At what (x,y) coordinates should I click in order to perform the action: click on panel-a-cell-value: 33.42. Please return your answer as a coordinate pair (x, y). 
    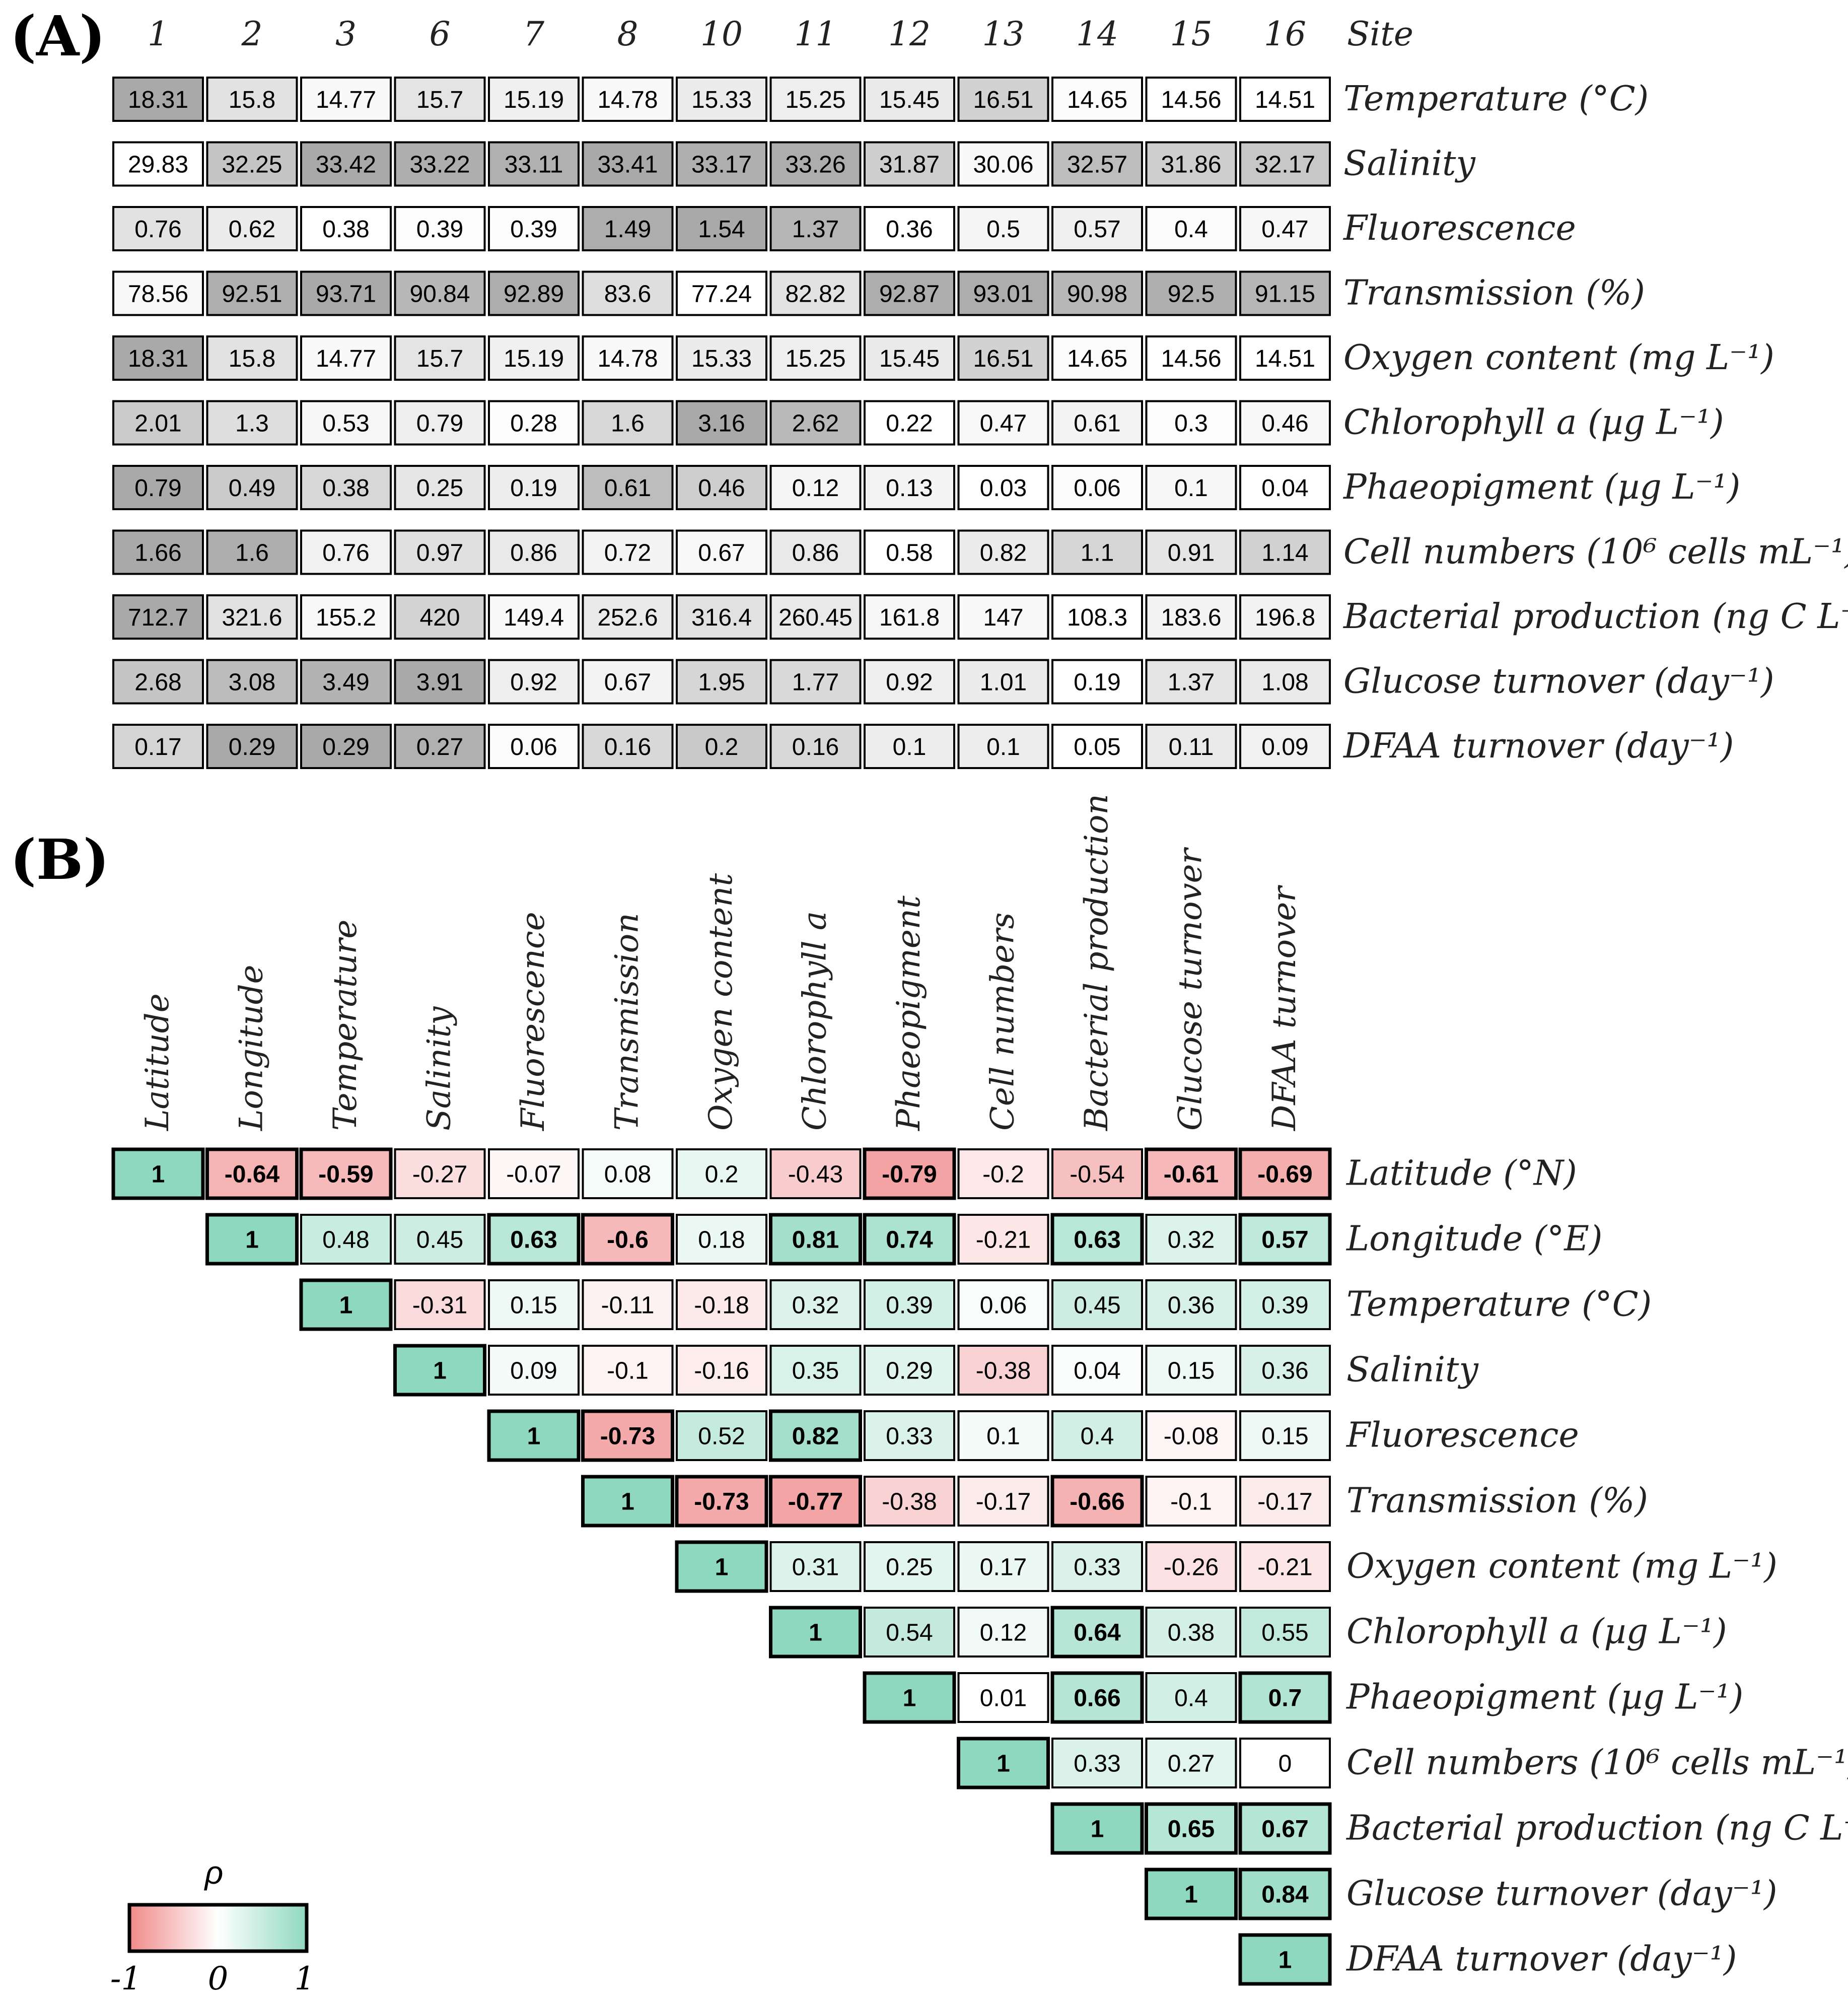
    Looking at the image, I should click on (346, 165).